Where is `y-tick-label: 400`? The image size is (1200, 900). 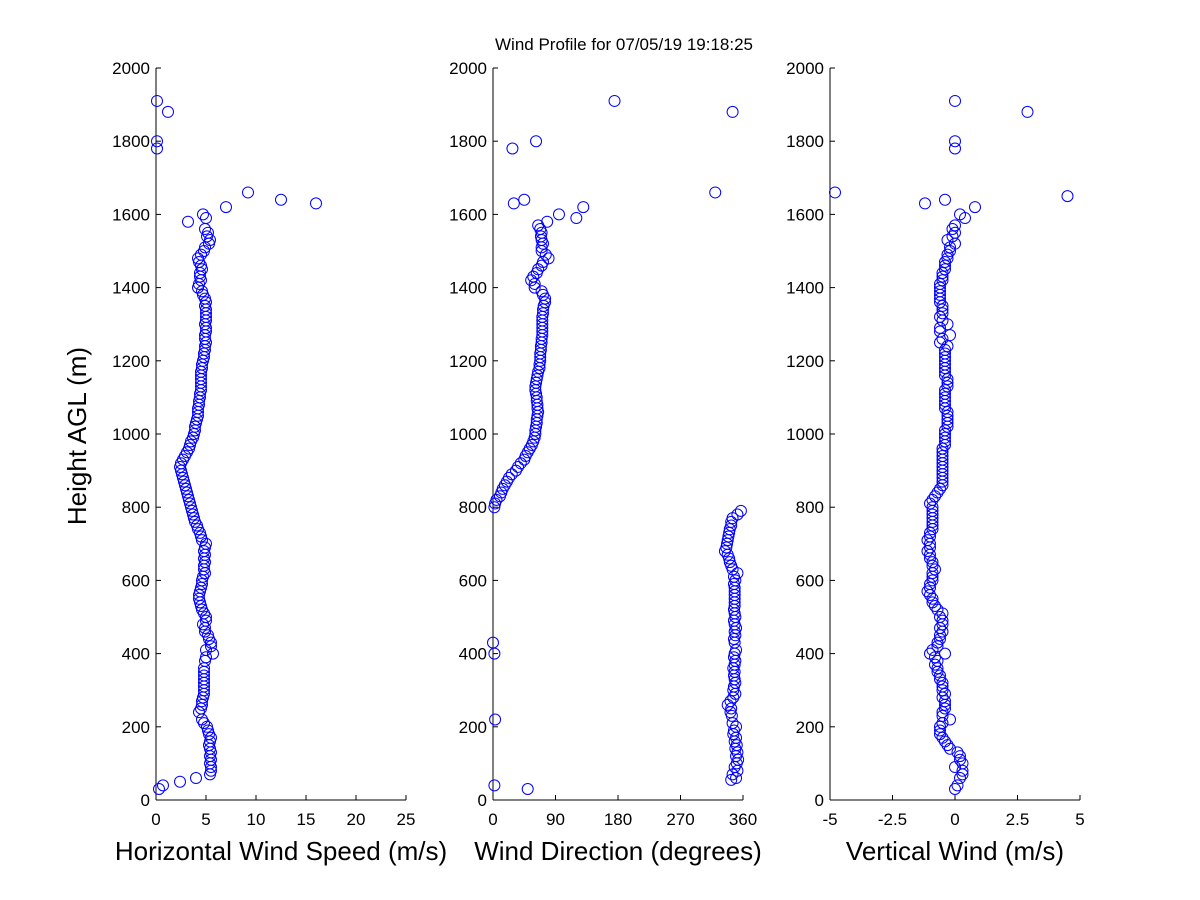
y-tick-label: 400 is located at coordinates (136, 654).